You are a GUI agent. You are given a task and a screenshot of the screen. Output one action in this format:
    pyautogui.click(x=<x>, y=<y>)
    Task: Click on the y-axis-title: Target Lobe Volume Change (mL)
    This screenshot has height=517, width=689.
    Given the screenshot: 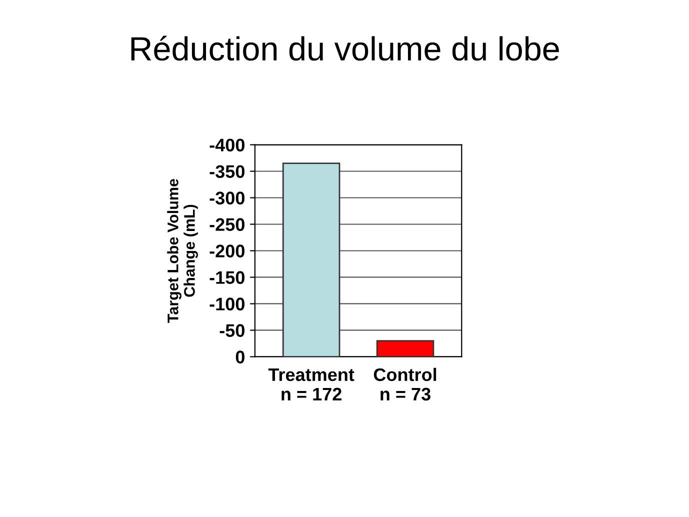 What is the action you would take?
    pyautogui.click(x=182, y=250)
    